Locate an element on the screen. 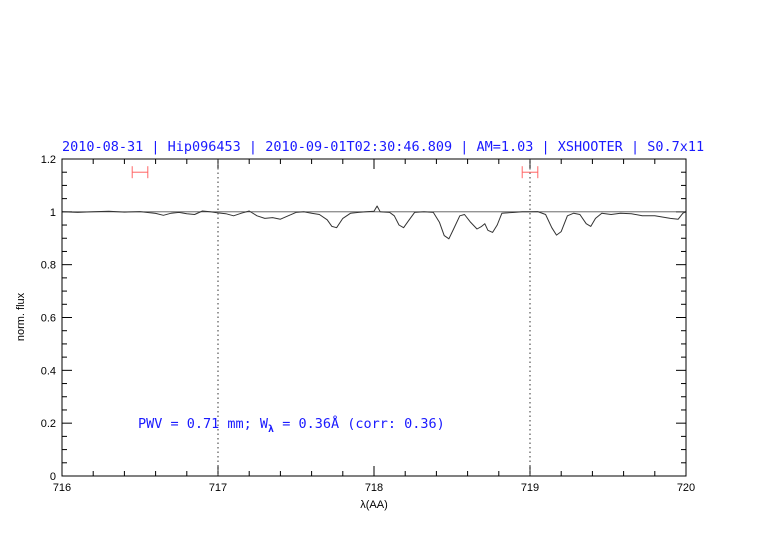 The image size is (782, 542). x-tick-label: 718 is located at coordinates (374, 488).